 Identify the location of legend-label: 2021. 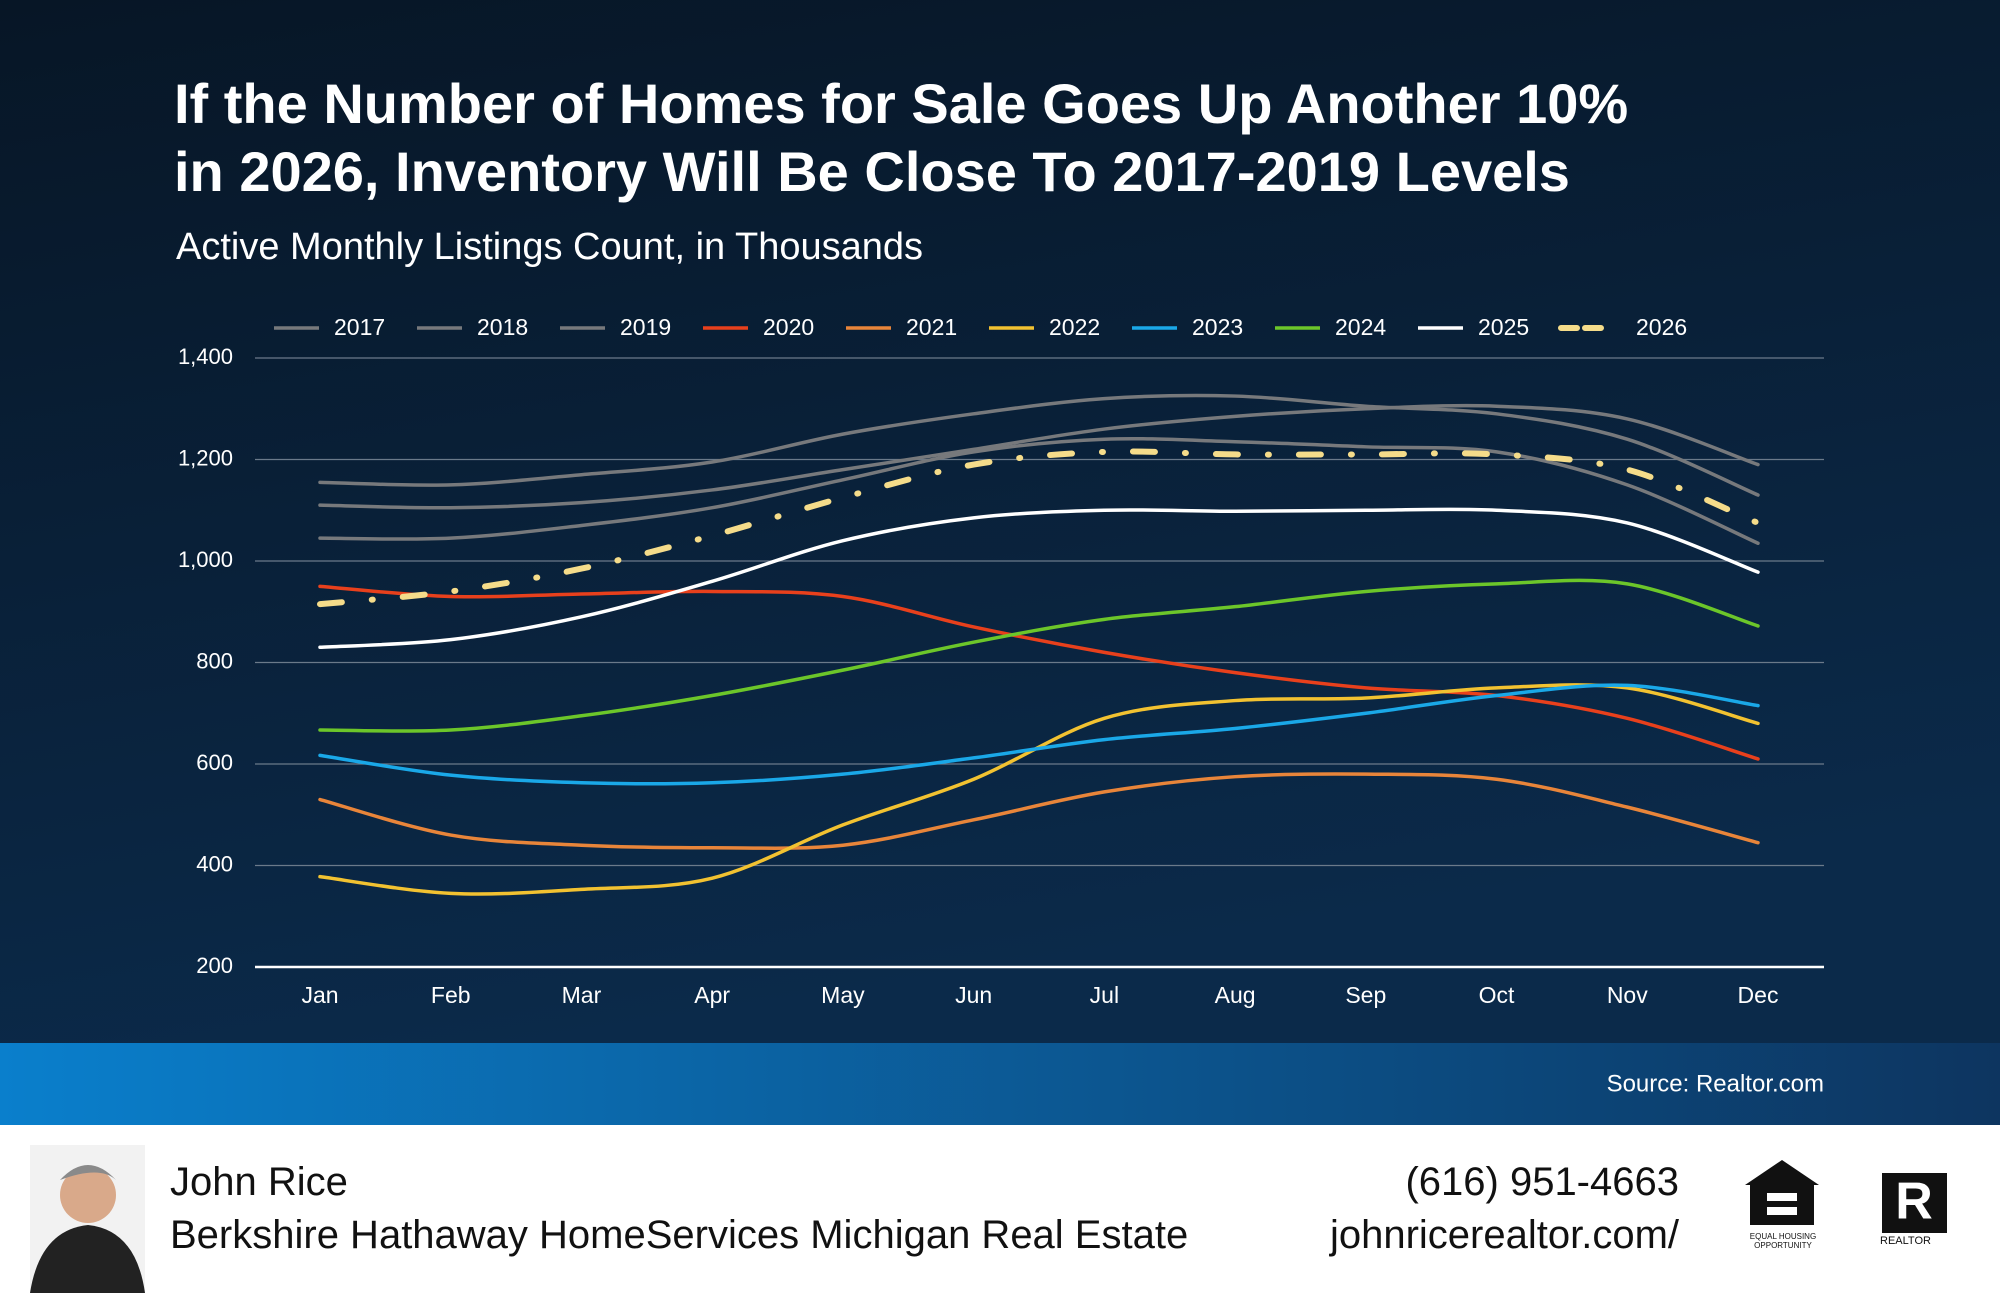
(931, 327).